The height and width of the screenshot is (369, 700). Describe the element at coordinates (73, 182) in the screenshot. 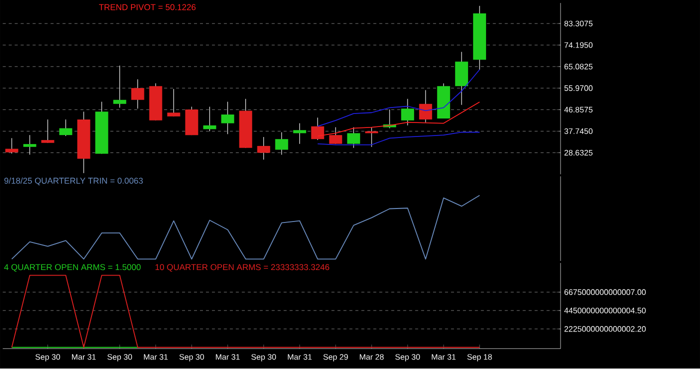

I see `text: 9/18/25 QUARTERLY TRIN = 0.0063` at that location.